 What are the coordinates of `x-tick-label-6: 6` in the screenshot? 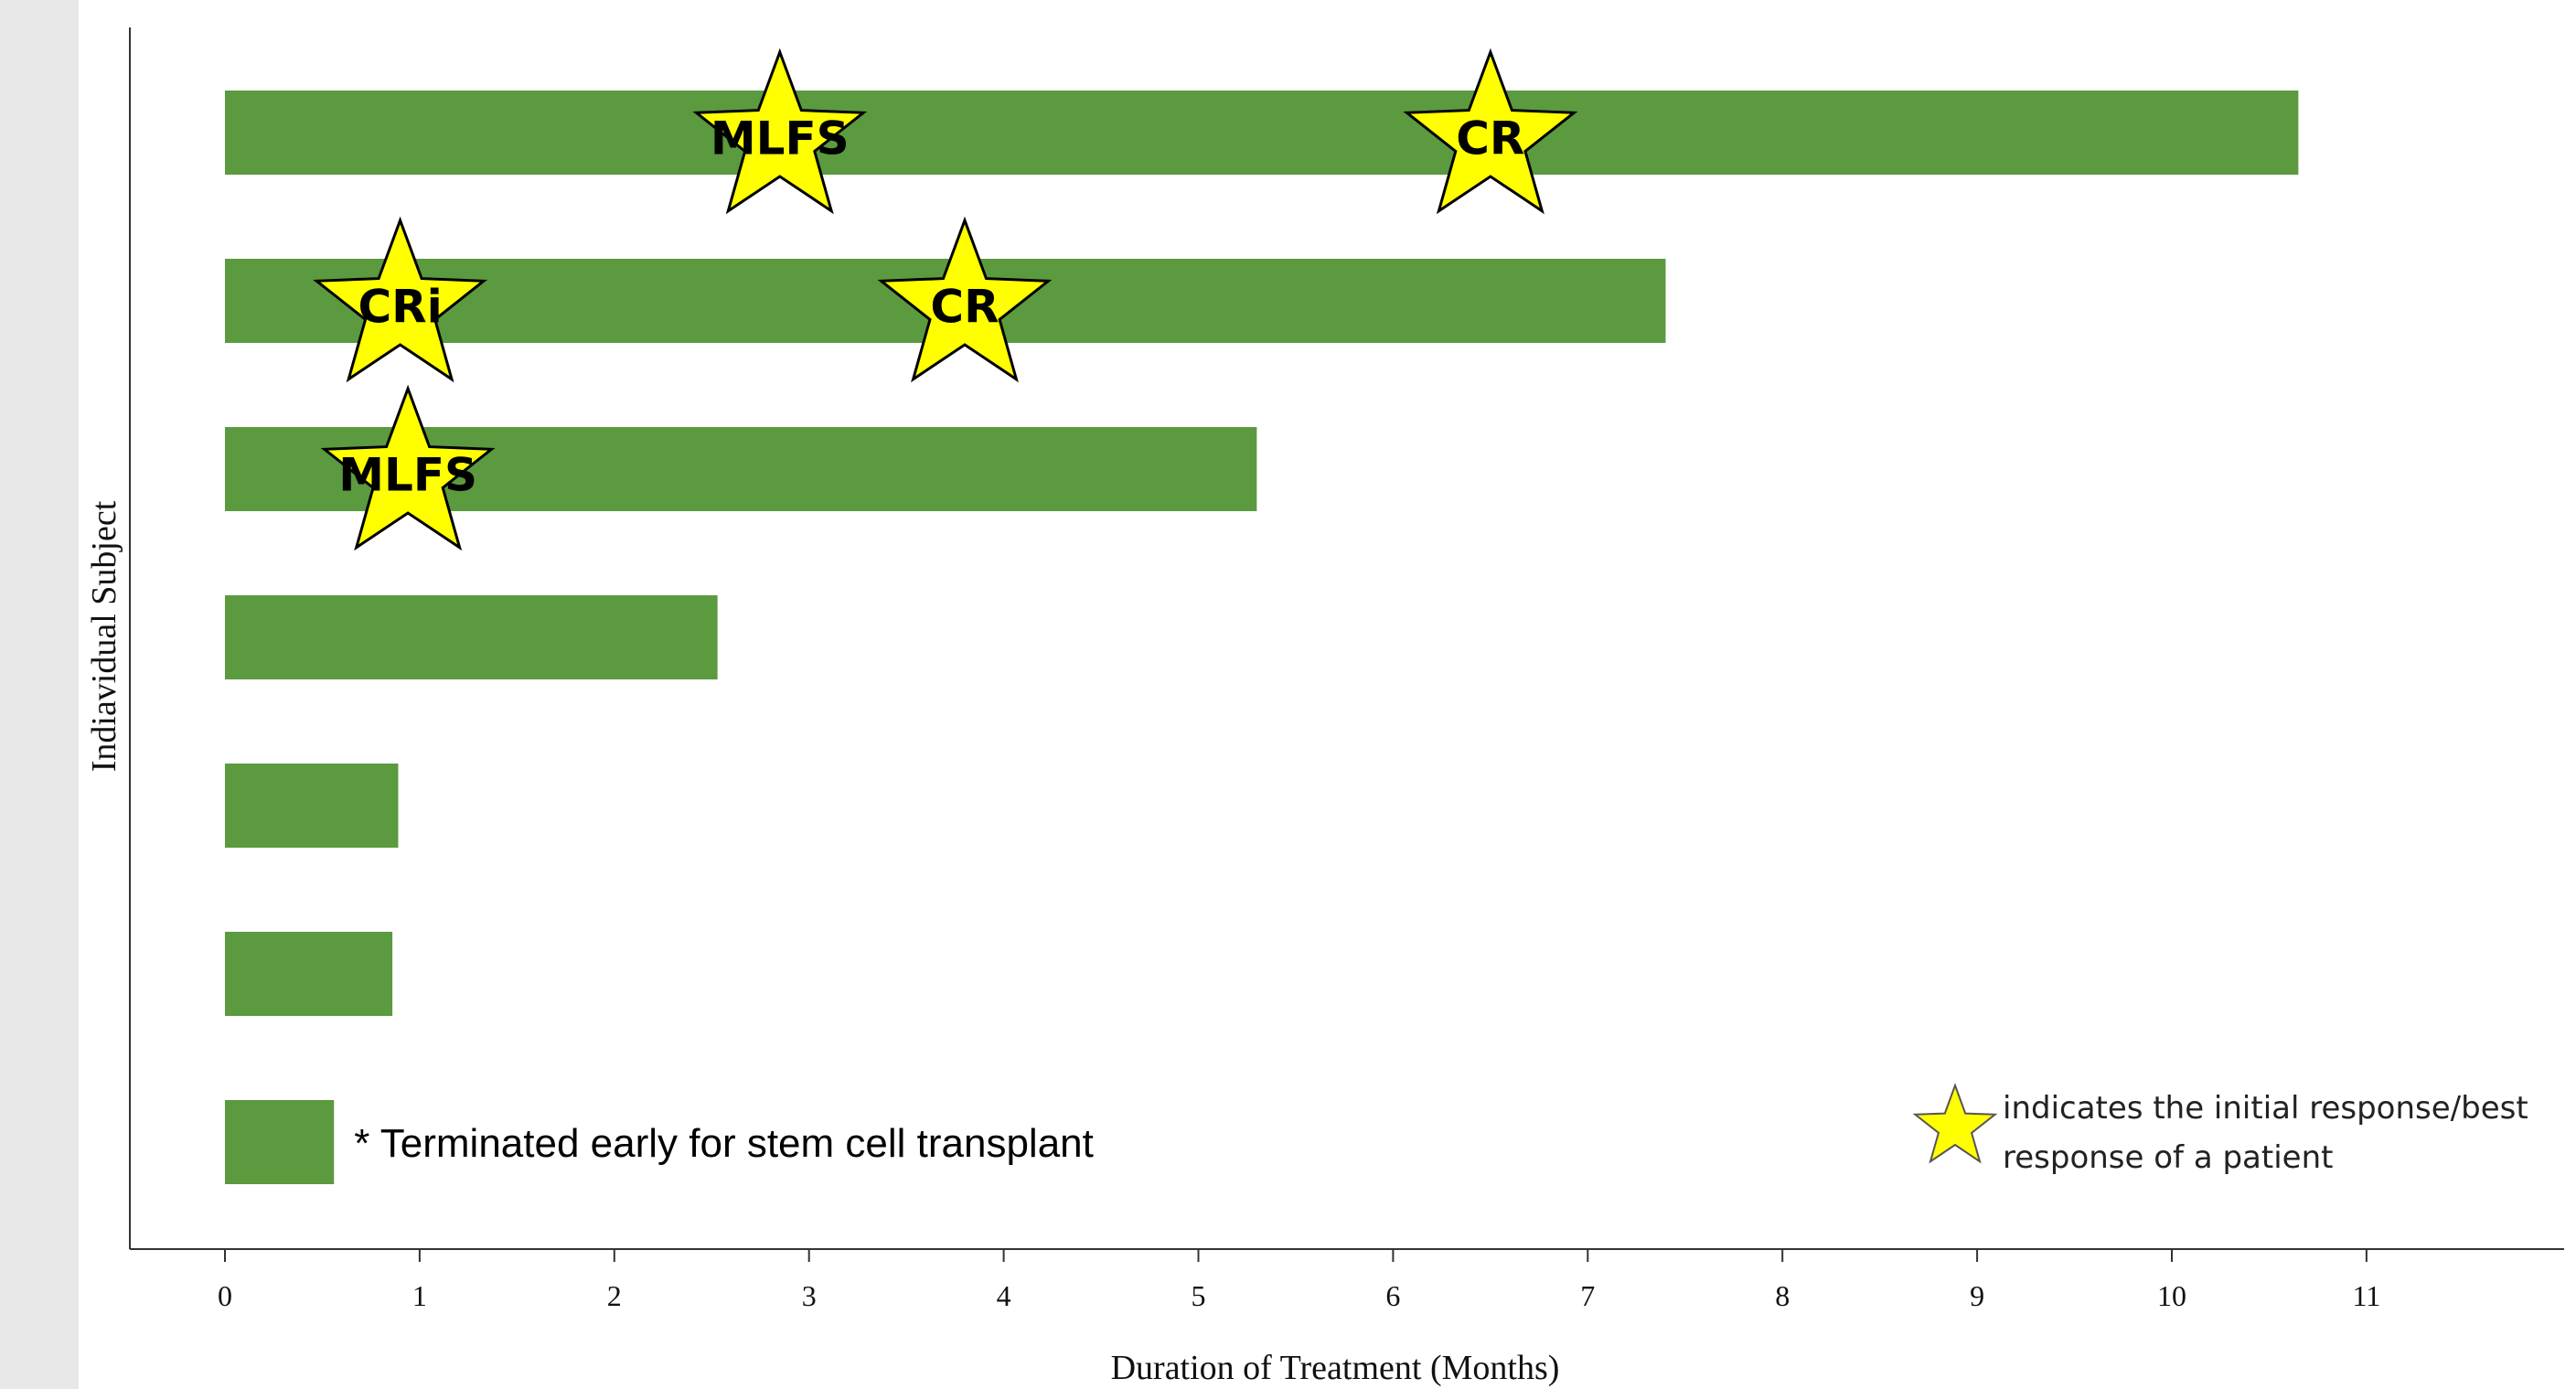 It's located at (1392, 1295).